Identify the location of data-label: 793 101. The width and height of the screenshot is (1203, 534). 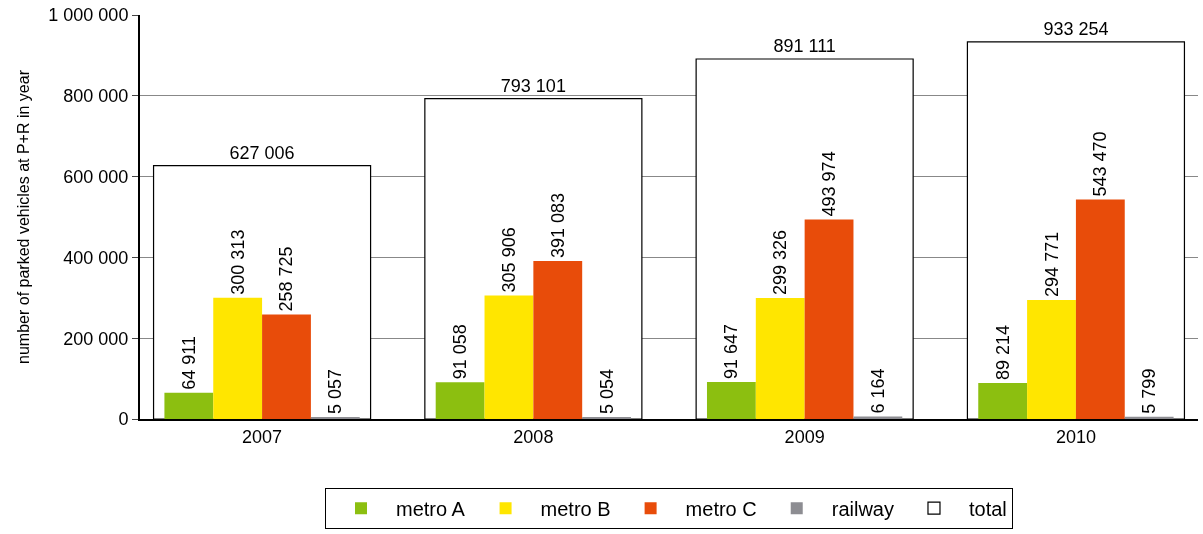
(533, 85).